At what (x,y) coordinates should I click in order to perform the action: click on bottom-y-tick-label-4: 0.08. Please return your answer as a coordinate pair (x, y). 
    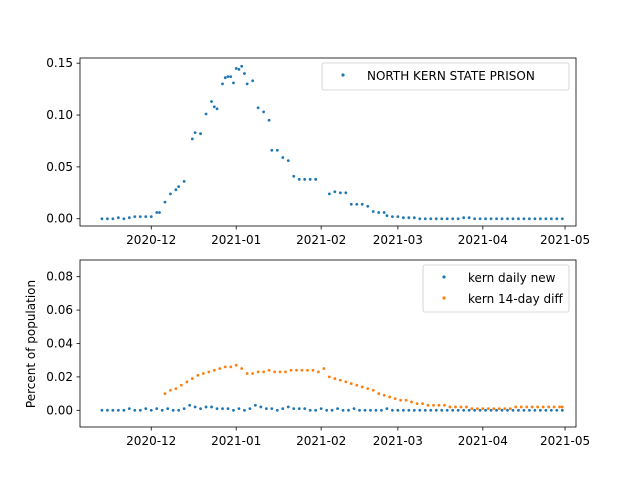
    Looking at the image, I should click on (59, 277).